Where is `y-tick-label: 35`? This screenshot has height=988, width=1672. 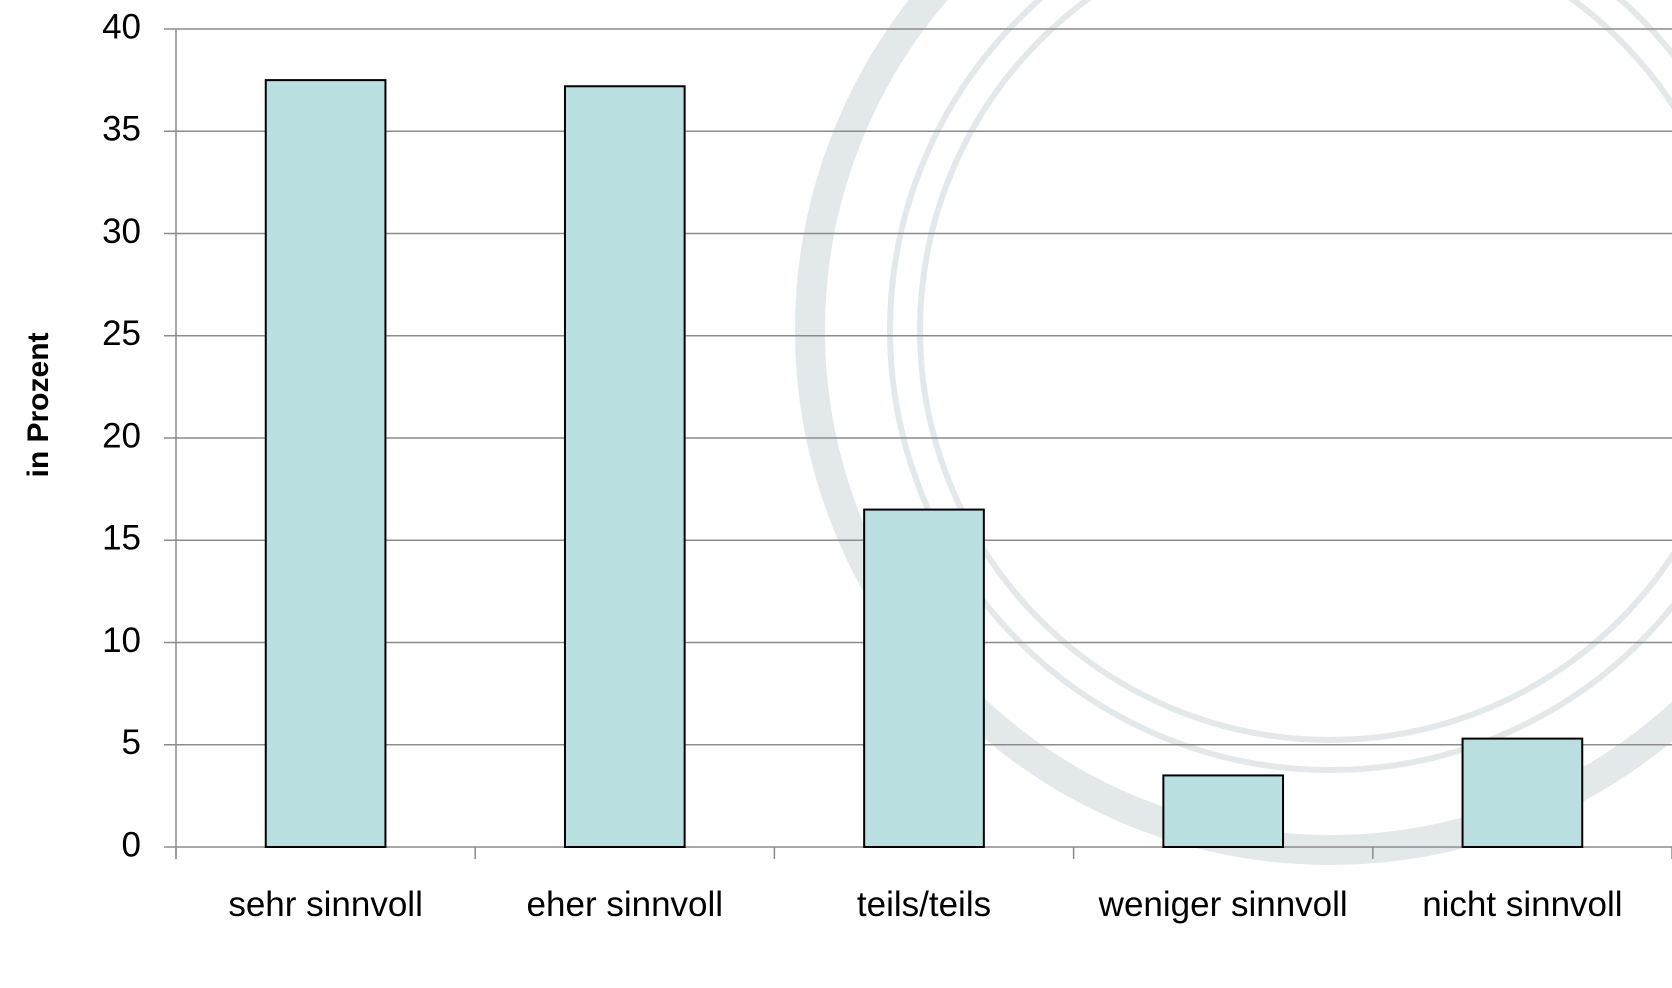
y-tick-label: 35 is located at coordinates (121, 129).